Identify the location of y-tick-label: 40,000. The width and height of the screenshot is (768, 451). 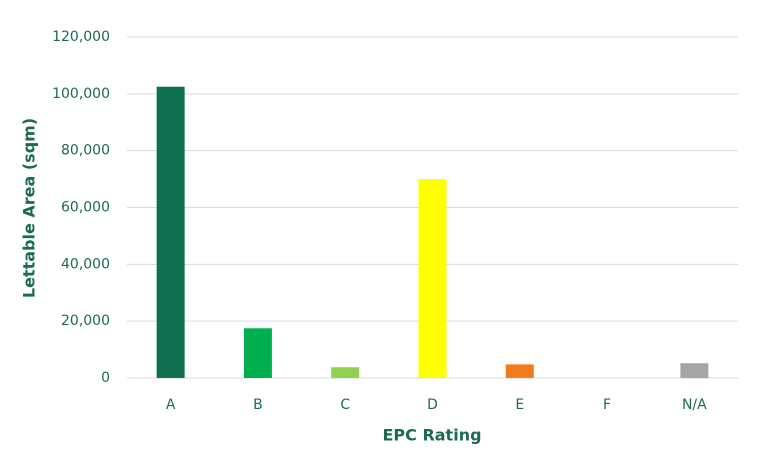
(85, 264).